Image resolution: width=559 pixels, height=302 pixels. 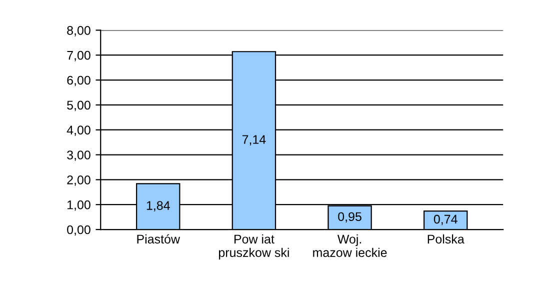 I want to click on y-tick-label: 6,00, so click(x=78, y=81).